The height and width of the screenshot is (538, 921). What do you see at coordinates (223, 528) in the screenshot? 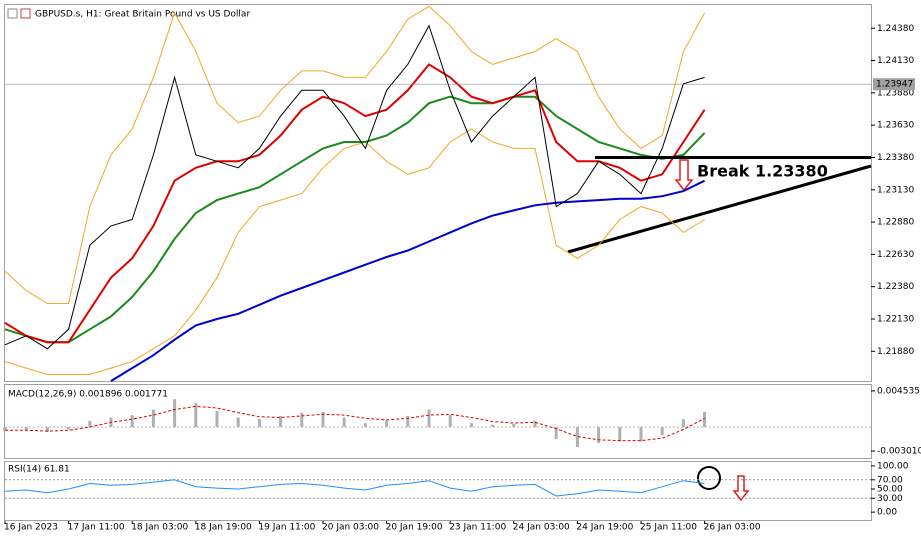
I see `x-tick-label: 18 Jan 19:00` at bounding box center [223, 528].